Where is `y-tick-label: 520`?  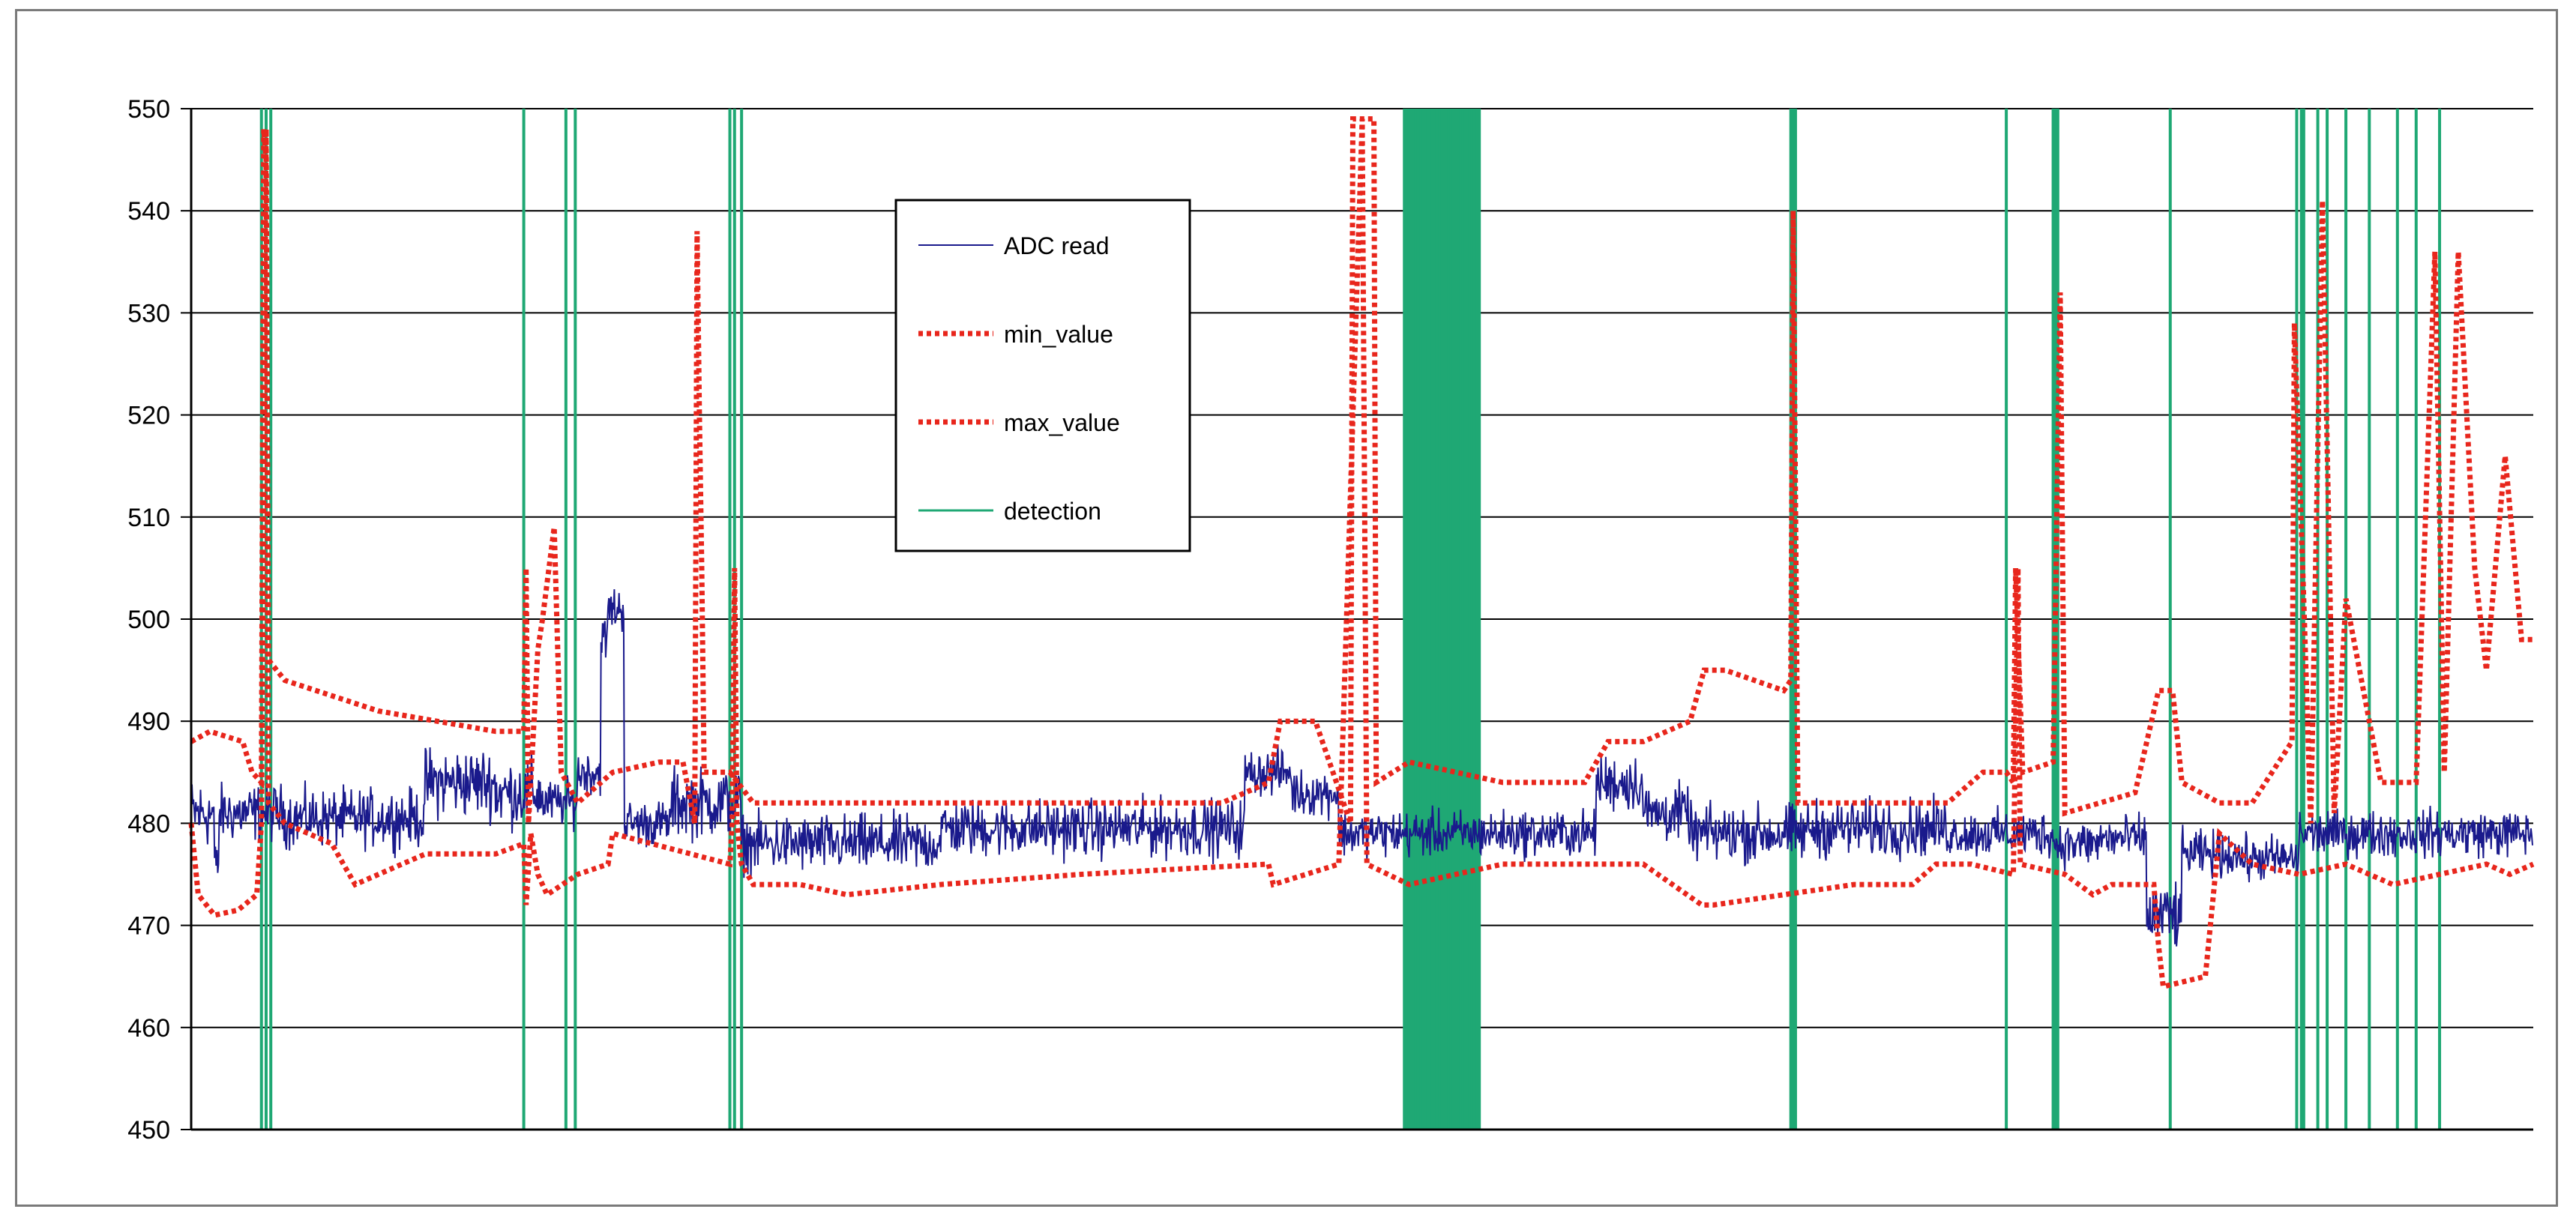 y-tick-label: 520 is located at coordinates (149, 416).